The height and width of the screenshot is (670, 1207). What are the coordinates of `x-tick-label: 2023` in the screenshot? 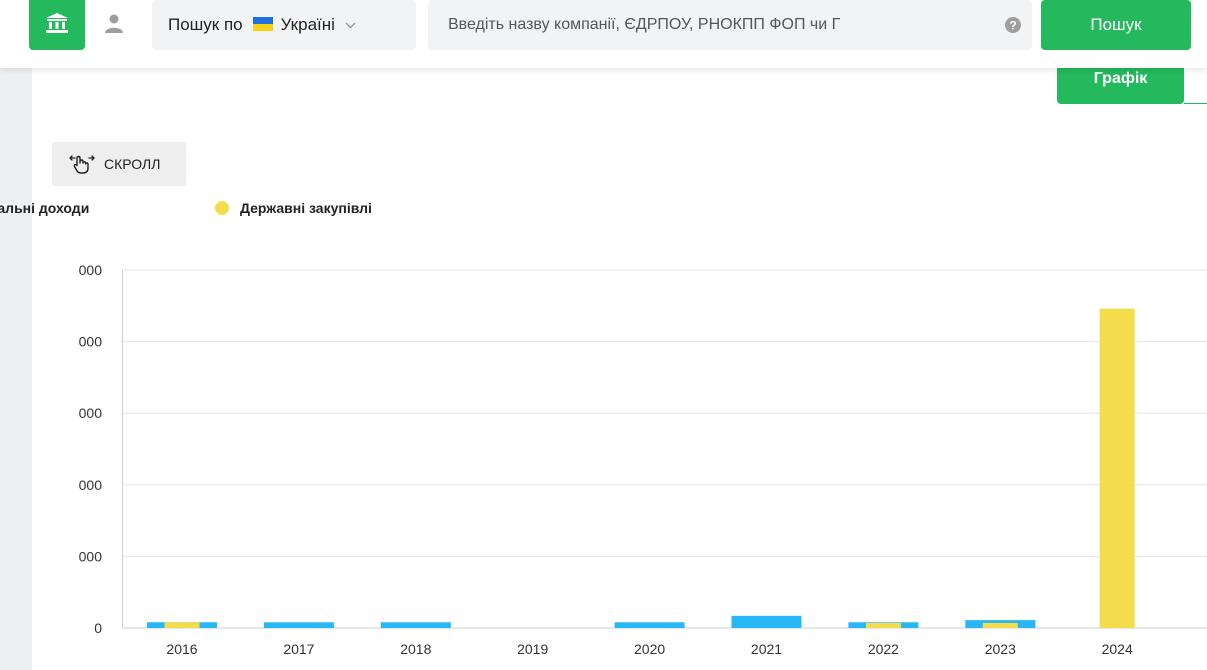 It's located at (1000, 649).